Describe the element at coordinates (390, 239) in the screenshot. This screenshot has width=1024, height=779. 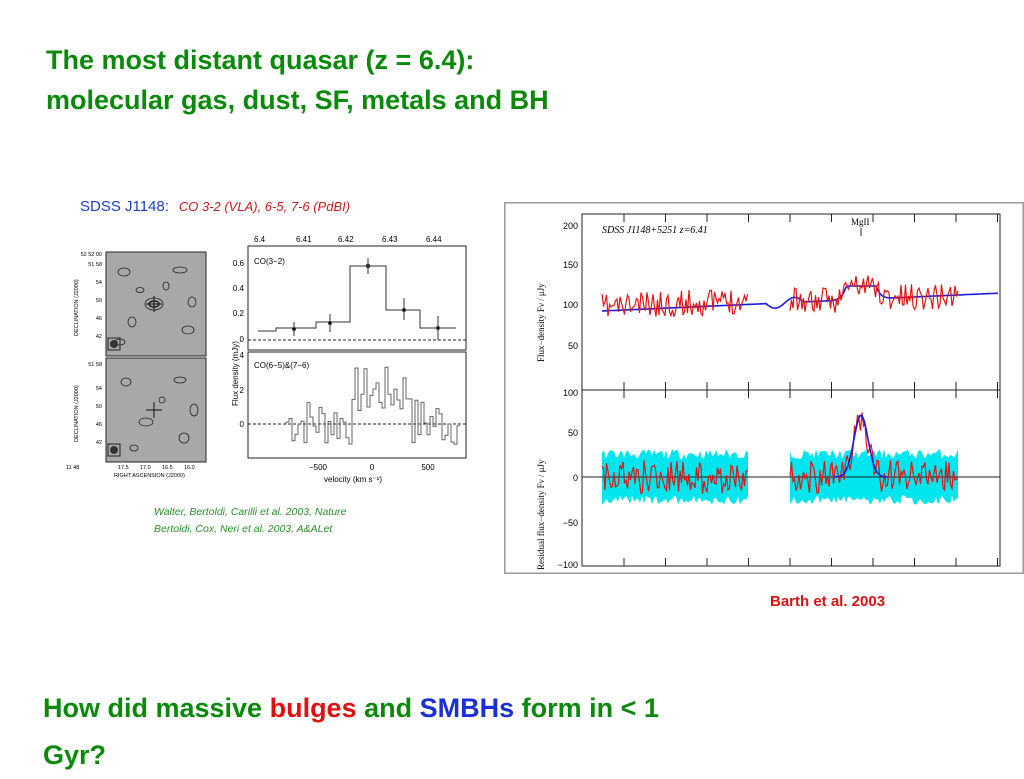
I see `redshift-tick: 6.43` at that location.